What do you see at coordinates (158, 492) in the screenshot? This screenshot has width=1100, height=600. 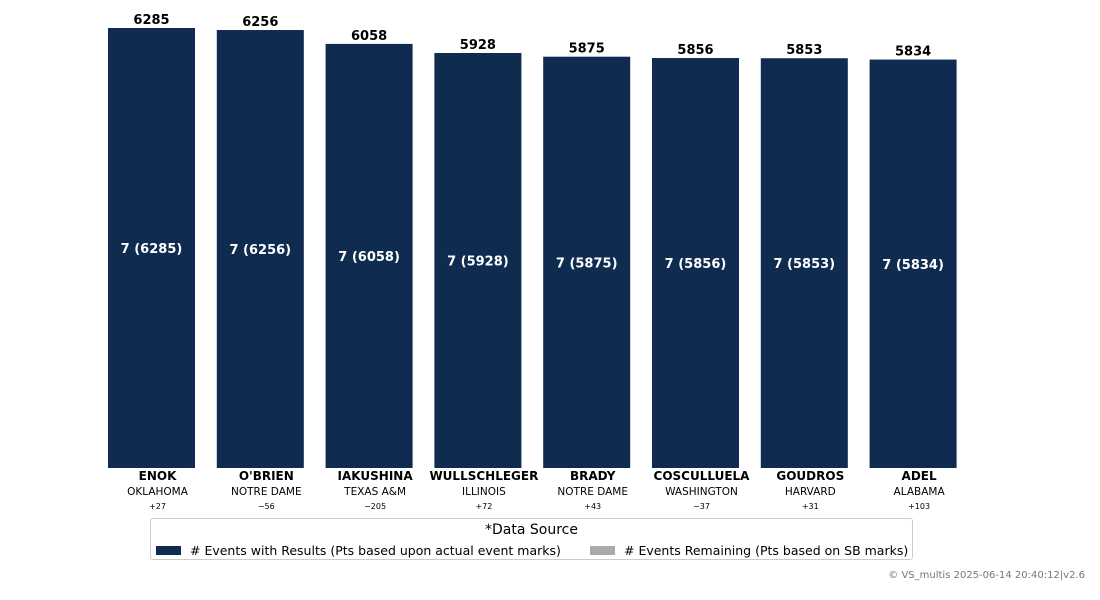 I see `school-label: OKLAHOMA` at bounding box center [158, 492].